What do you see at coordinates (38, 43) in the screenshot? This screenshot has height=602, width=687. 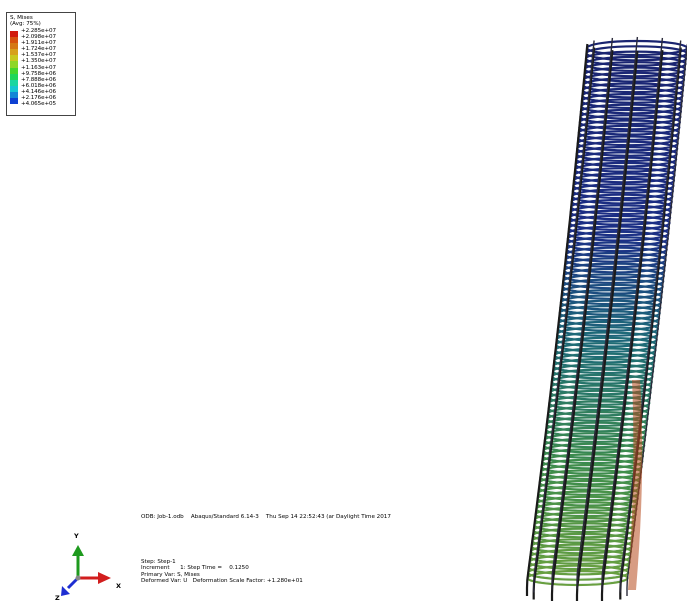 I see `legend-value: +1.911e+07` at bounding box center [38, 43].